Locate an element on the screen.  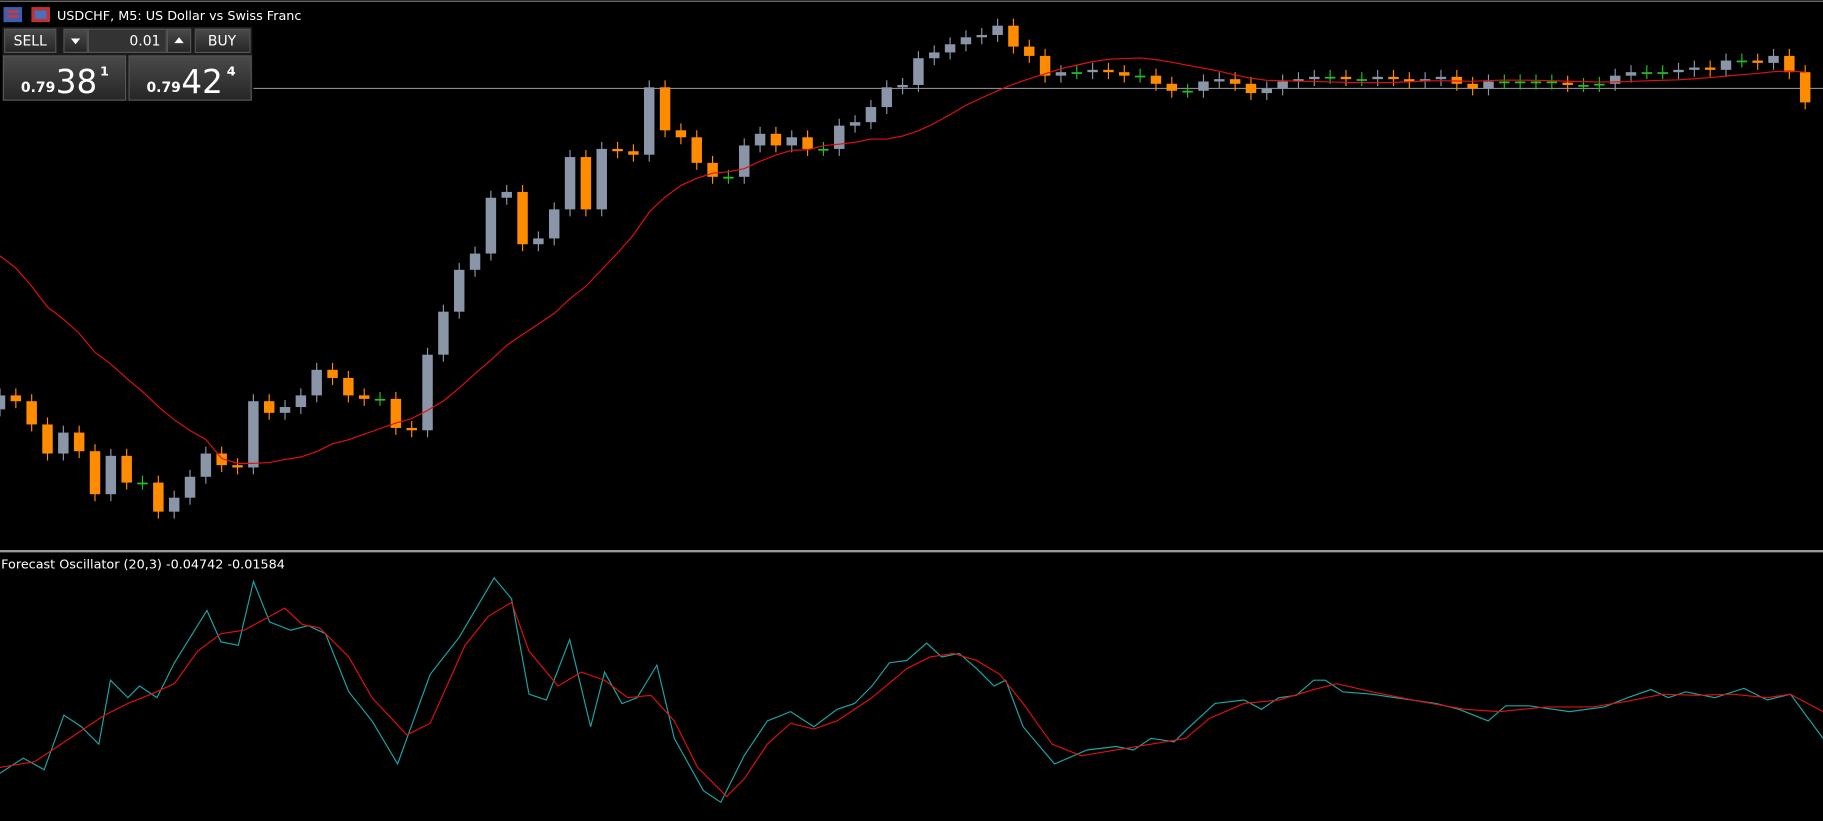
bid-big: 38 is located at coordinates (76, 82).